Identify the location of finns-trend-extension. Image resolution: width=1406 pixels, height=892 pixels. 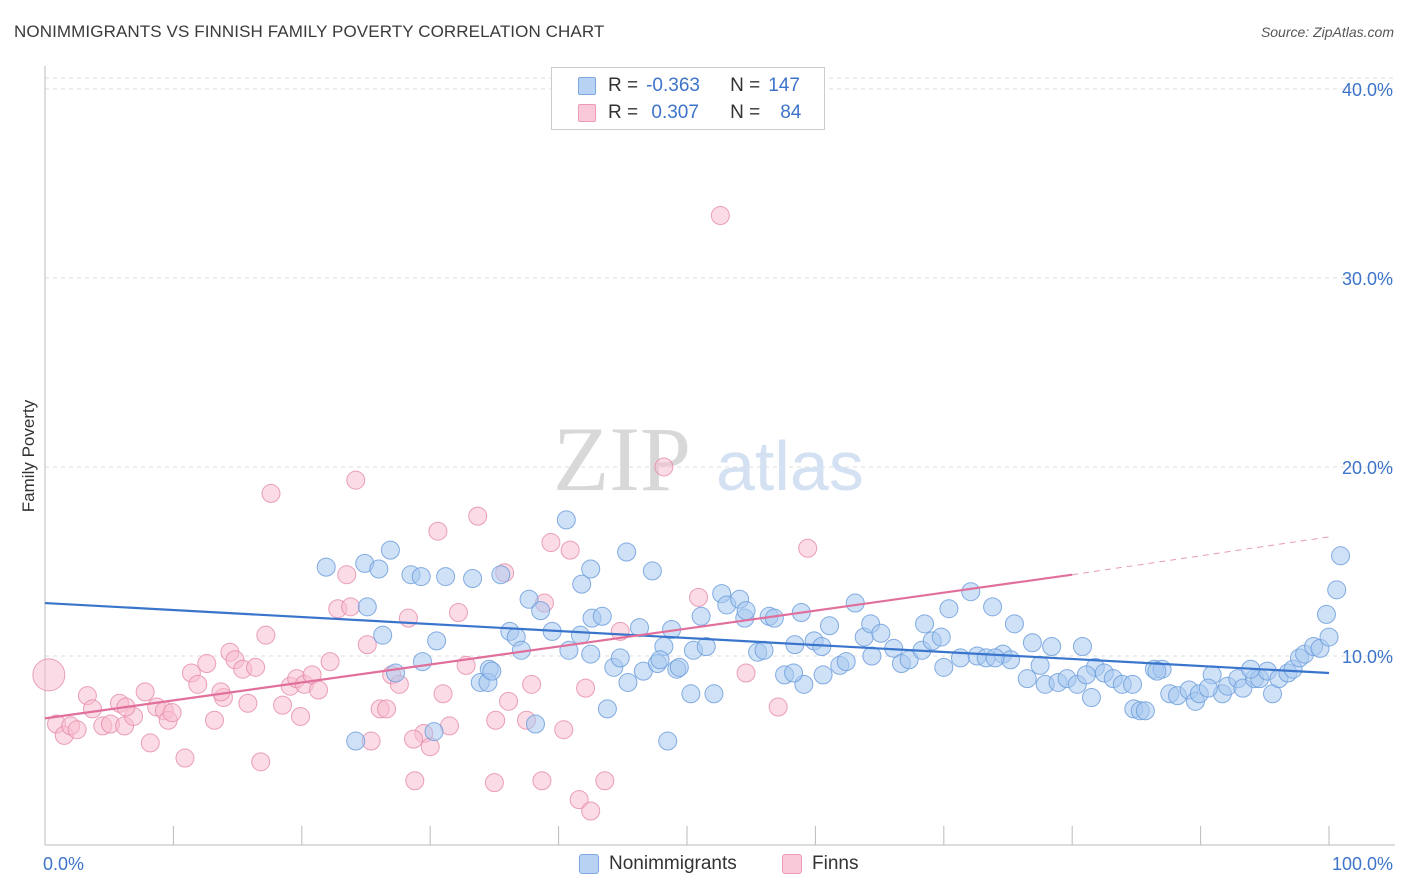
(1201, 556).